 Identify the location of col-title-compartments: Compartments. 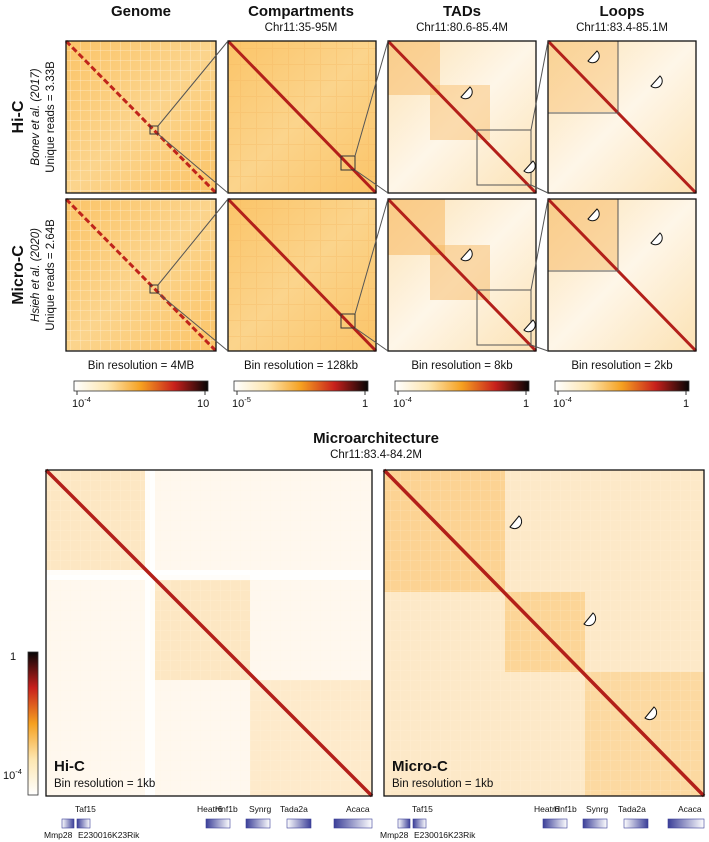
(301, 11).